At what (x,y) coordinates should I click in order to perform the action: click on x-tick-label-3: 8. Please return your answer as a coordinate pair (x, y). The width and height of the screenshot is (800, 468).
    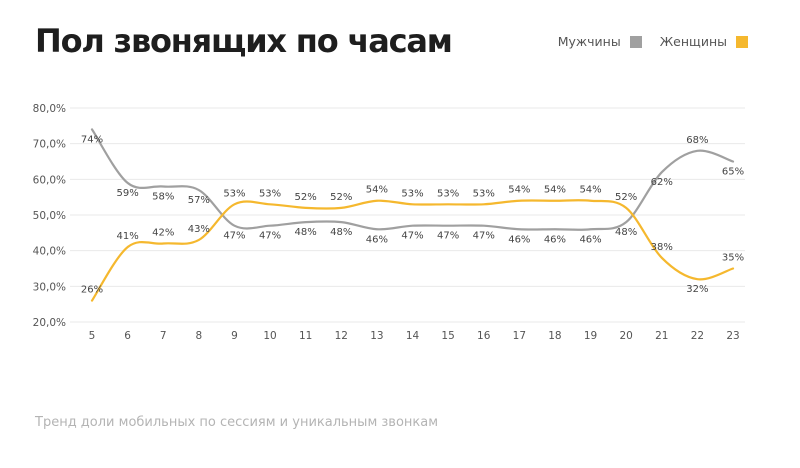
    Looking at the image, I should click on (198, 336).